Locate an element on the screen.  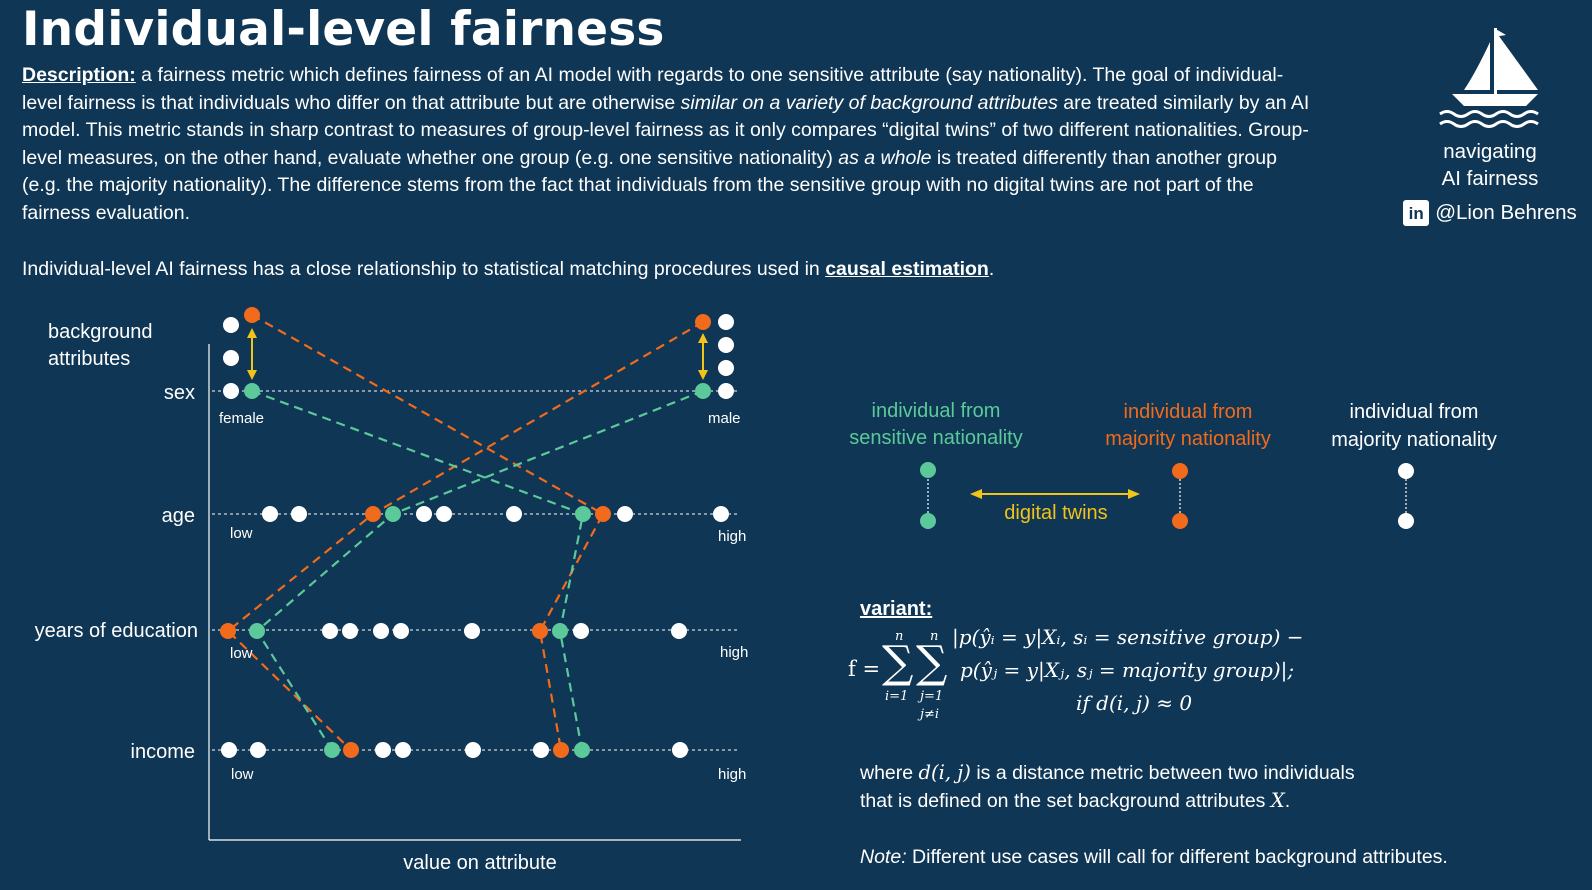
legend-majority-line1: individual from is located at coordinates (1188, 412).